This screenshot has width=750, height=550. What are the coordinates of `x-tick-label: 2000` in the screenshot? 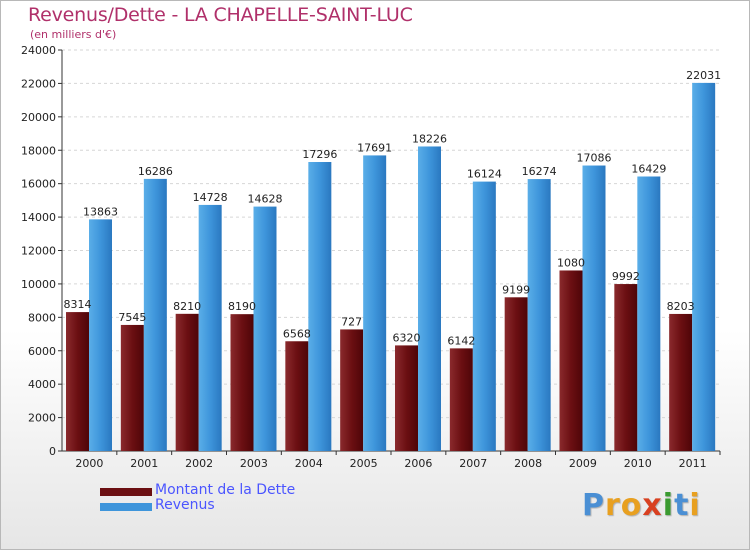 It's located at (89, 463).